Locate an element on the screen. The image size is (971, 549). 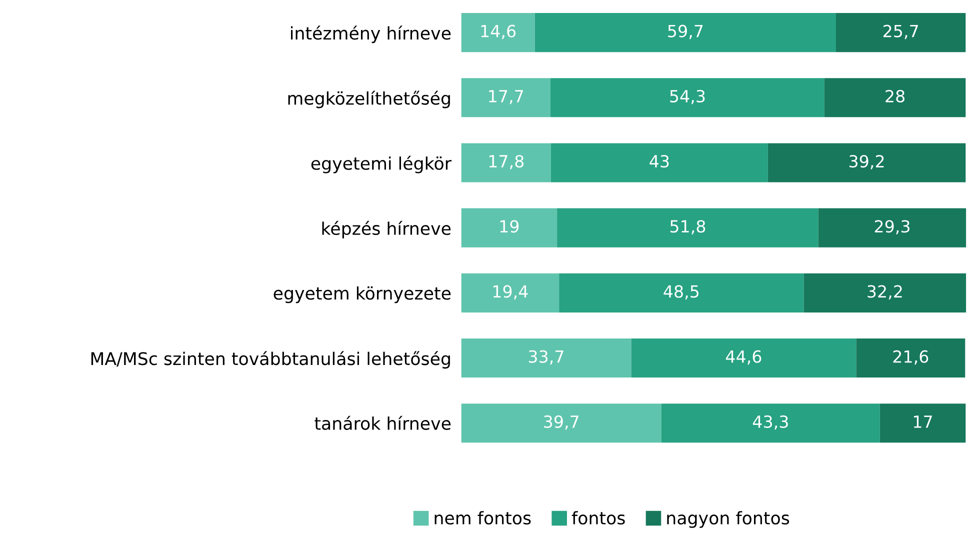
data-label: 14,6 is located at coordinates (498, 32).